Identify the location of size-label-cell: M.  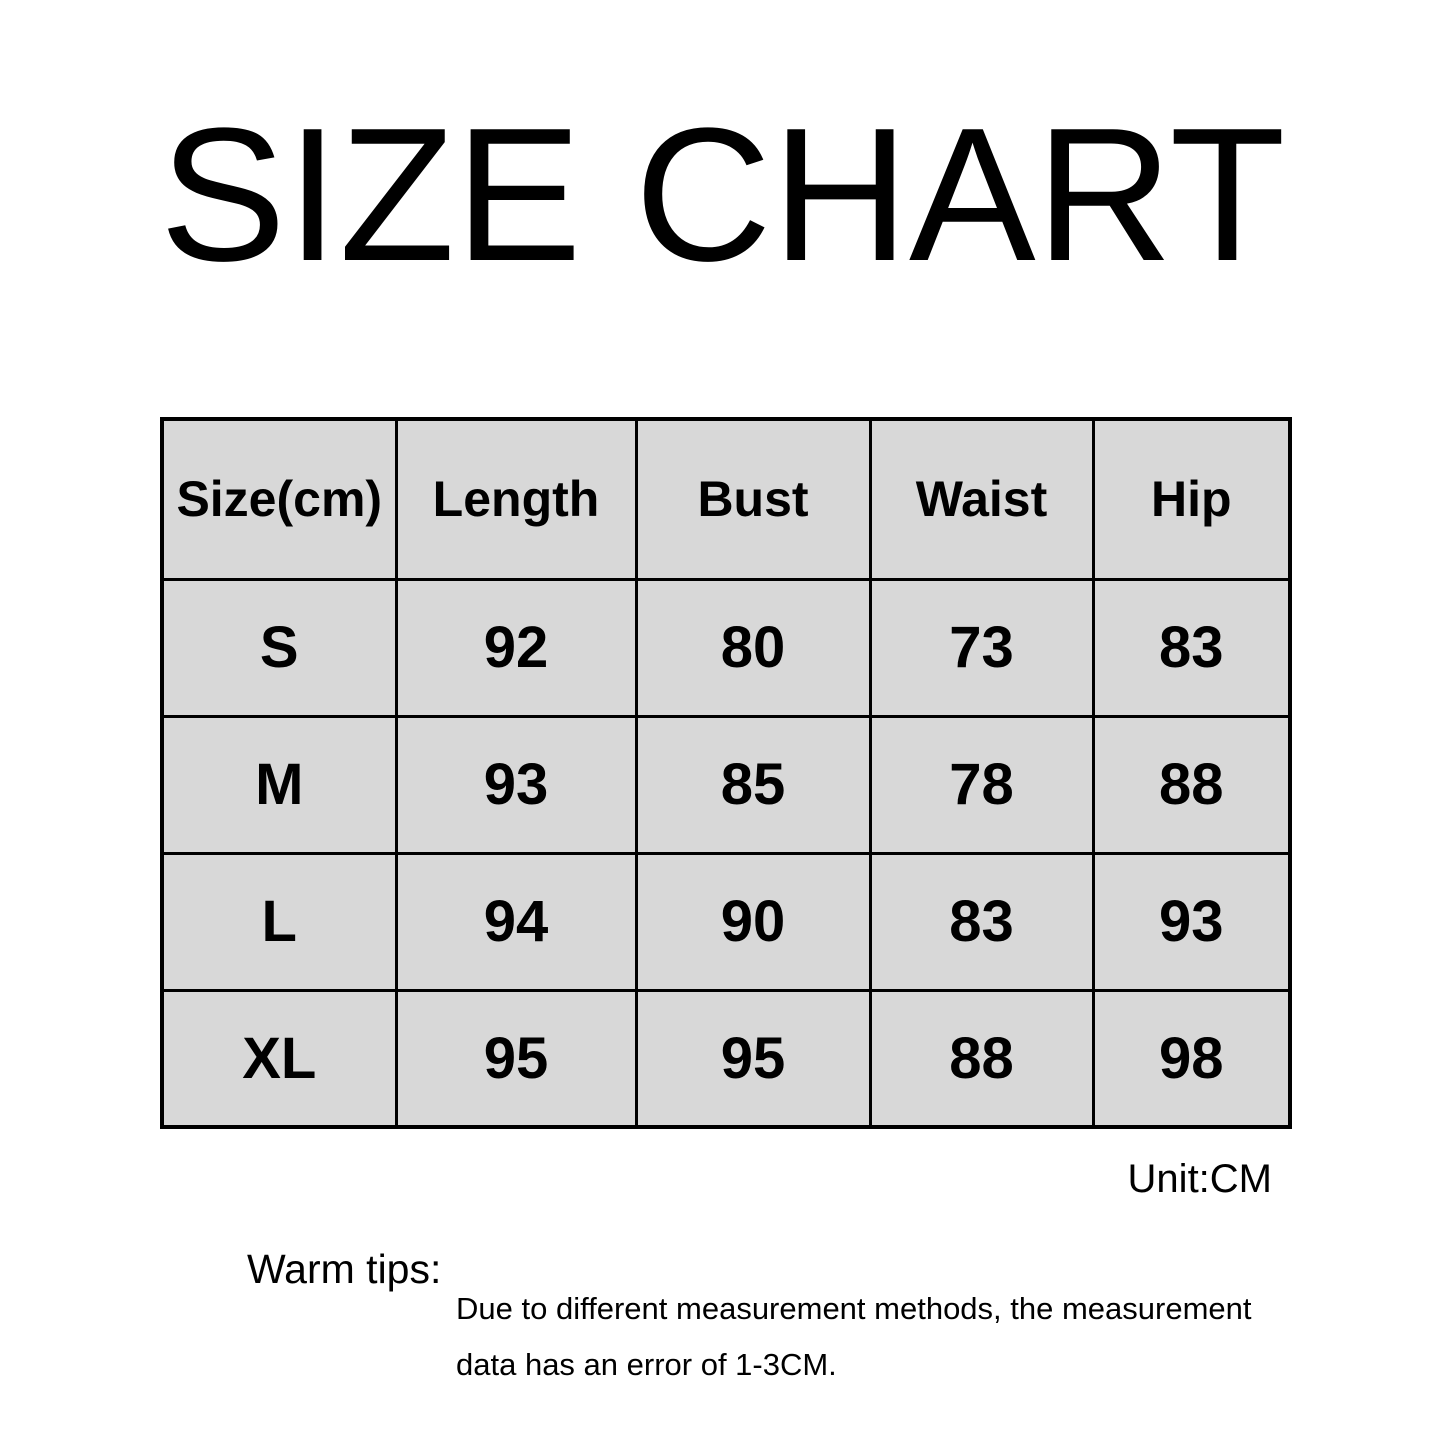
(279, 784).